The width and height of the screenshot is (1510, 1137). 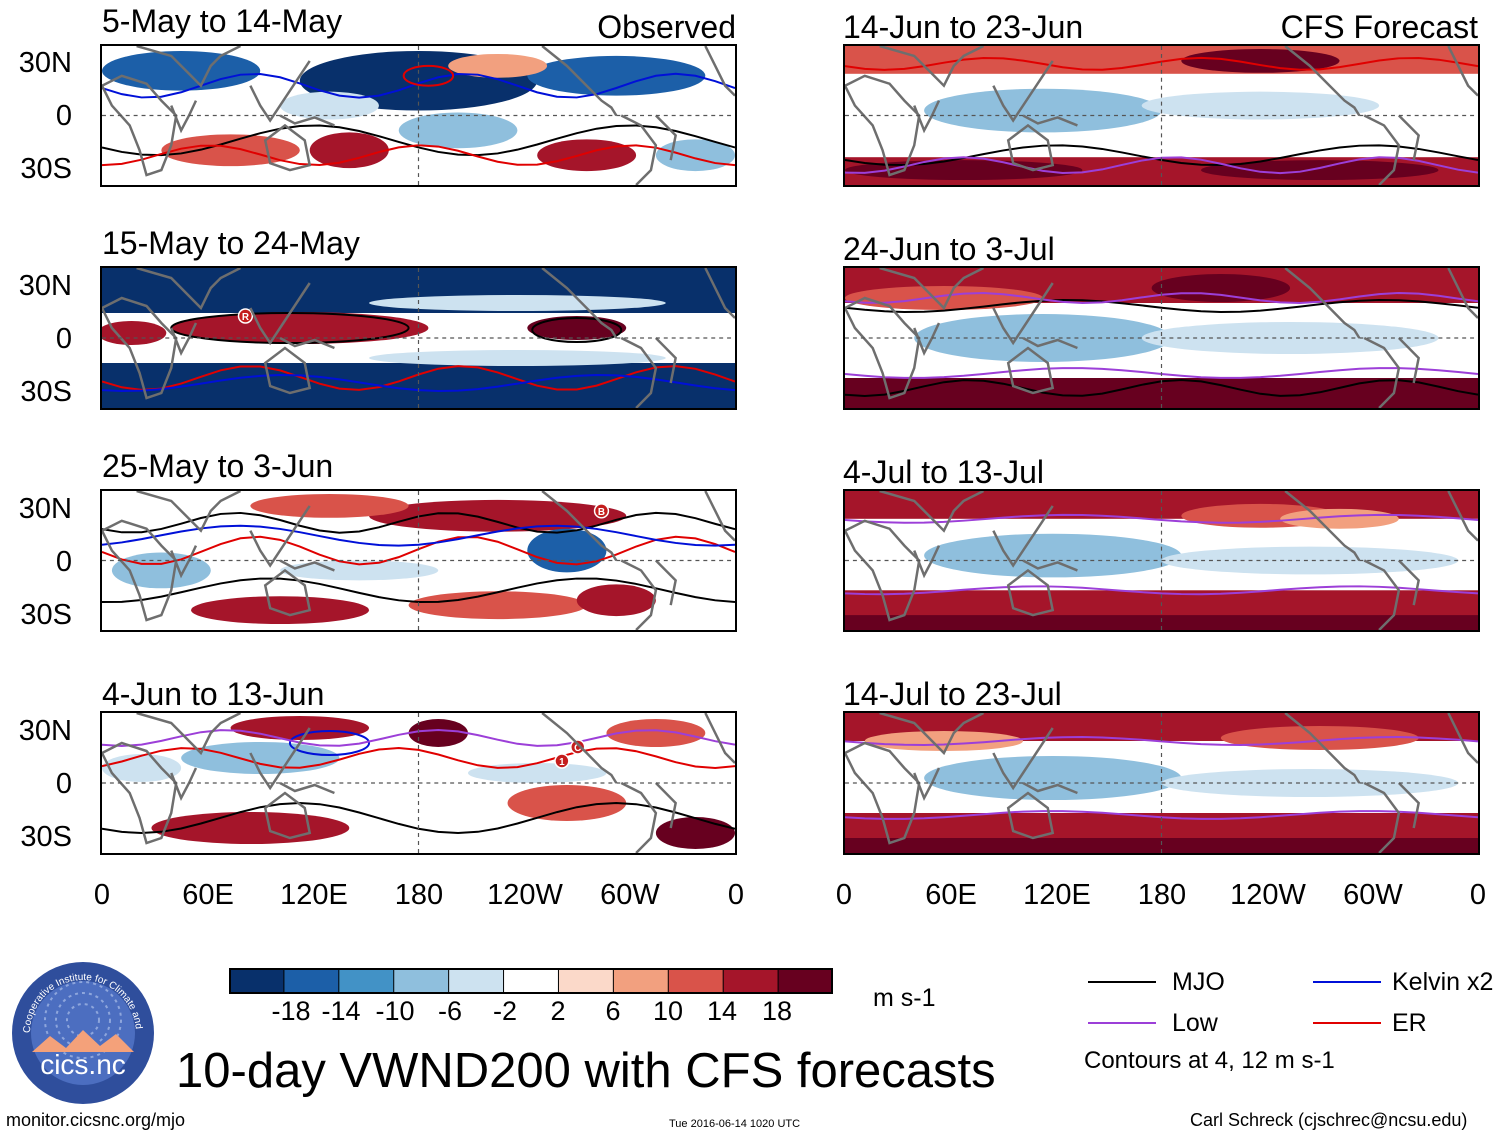 What do you see at coordinates (1443, 982) in the screenshot?
I see `legend-label-kelvin: Kelvin x2` at bounding box center [1443, 982].